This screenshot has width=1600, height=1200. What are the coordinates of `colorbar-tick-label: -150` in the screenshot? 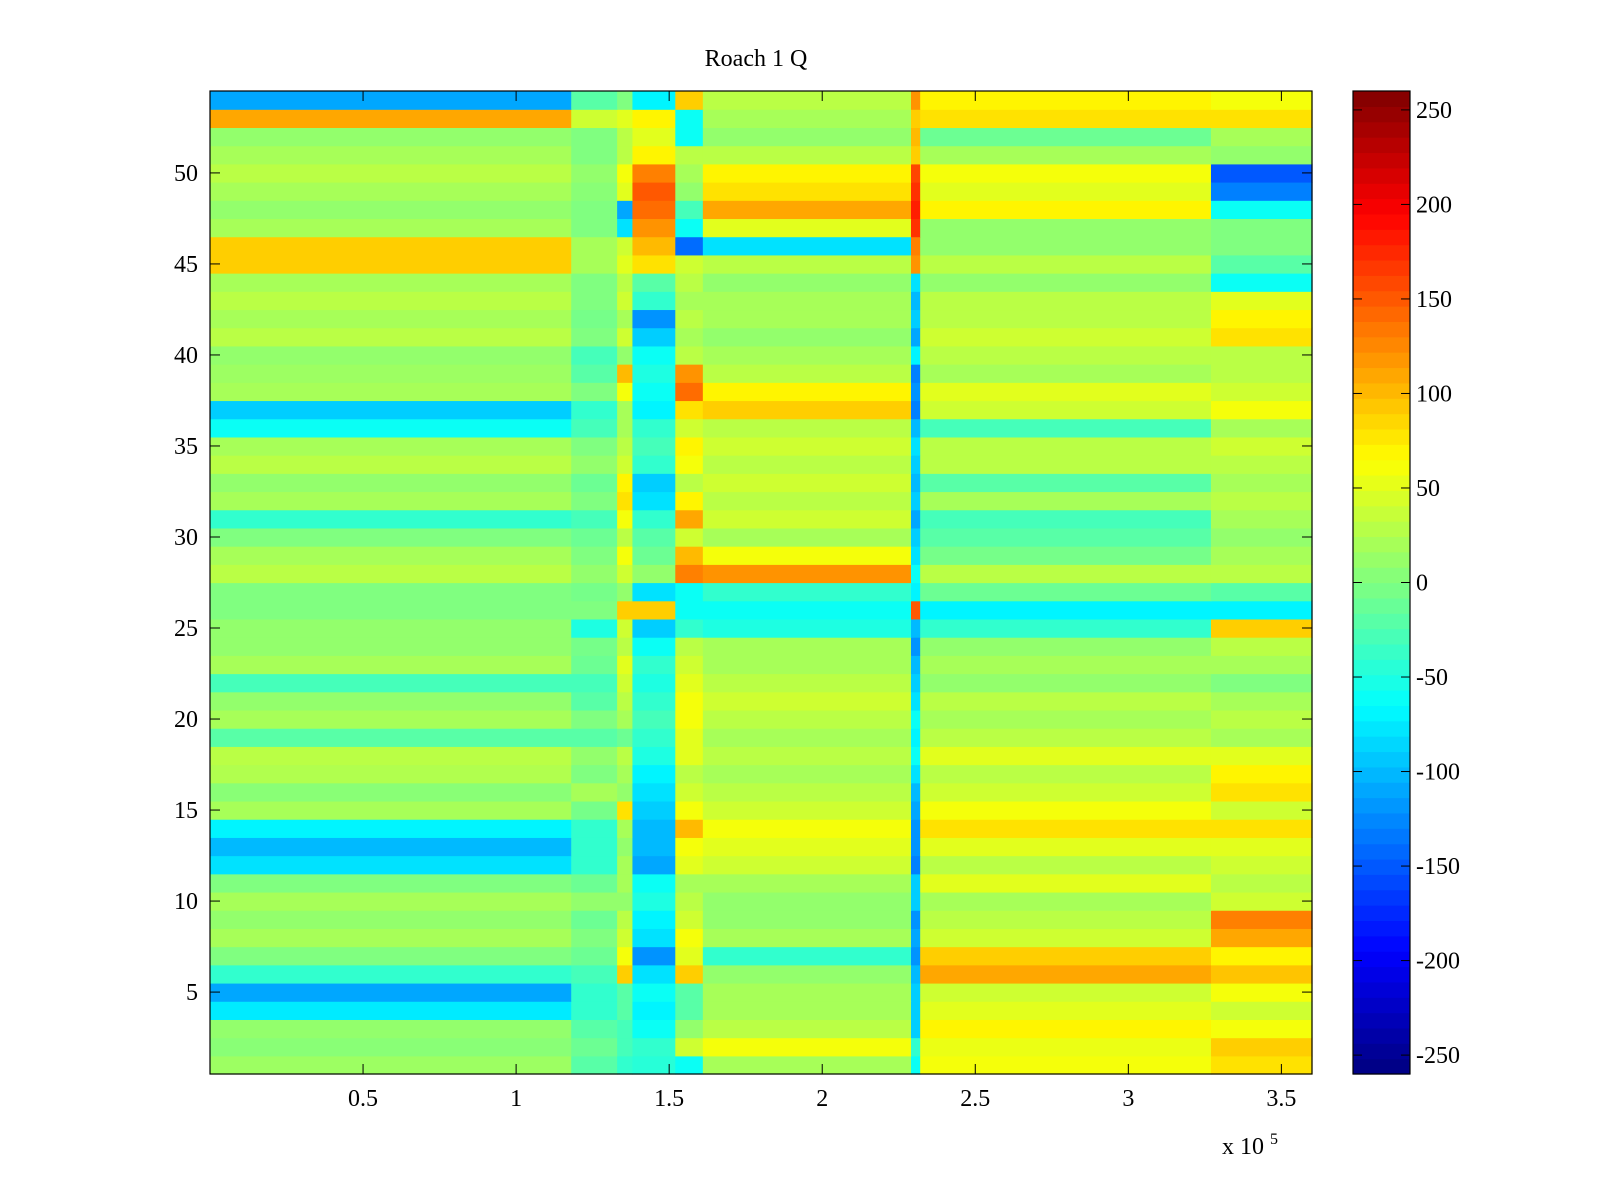 It's located at (1438, 867).